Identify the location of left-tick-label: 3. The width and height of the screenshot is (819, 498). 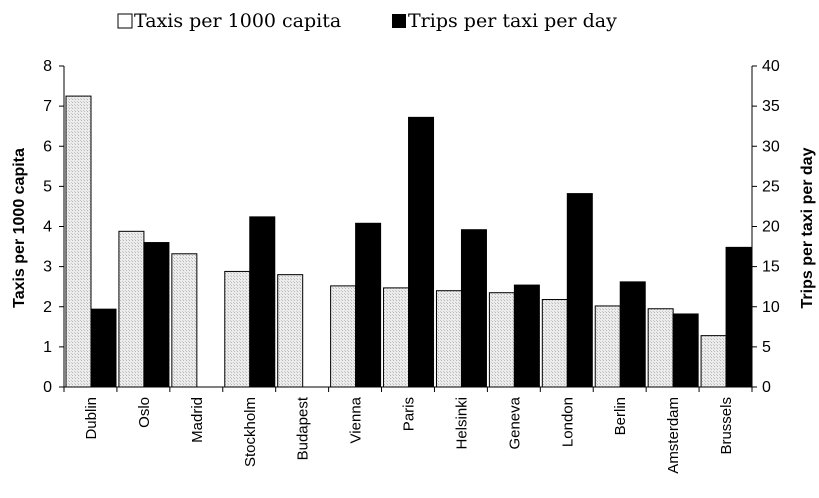
(47, 267).